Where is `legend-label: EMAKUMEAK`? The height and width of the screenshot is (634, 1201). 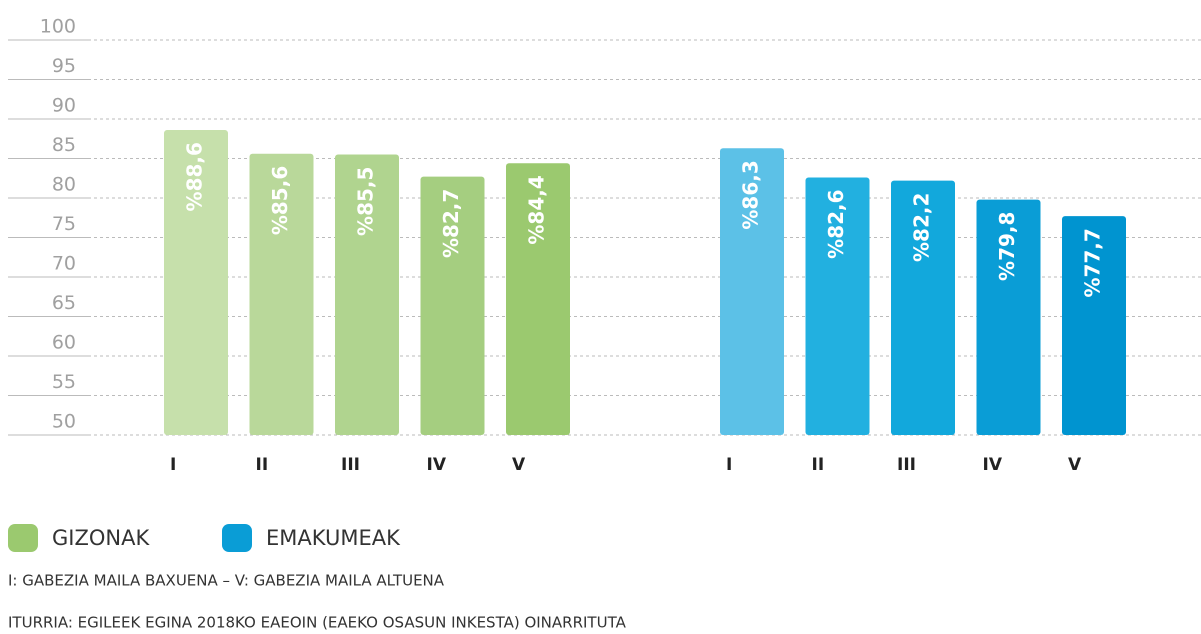 legend-label: EMAKUMEAK is located at coordinates (333, 538).